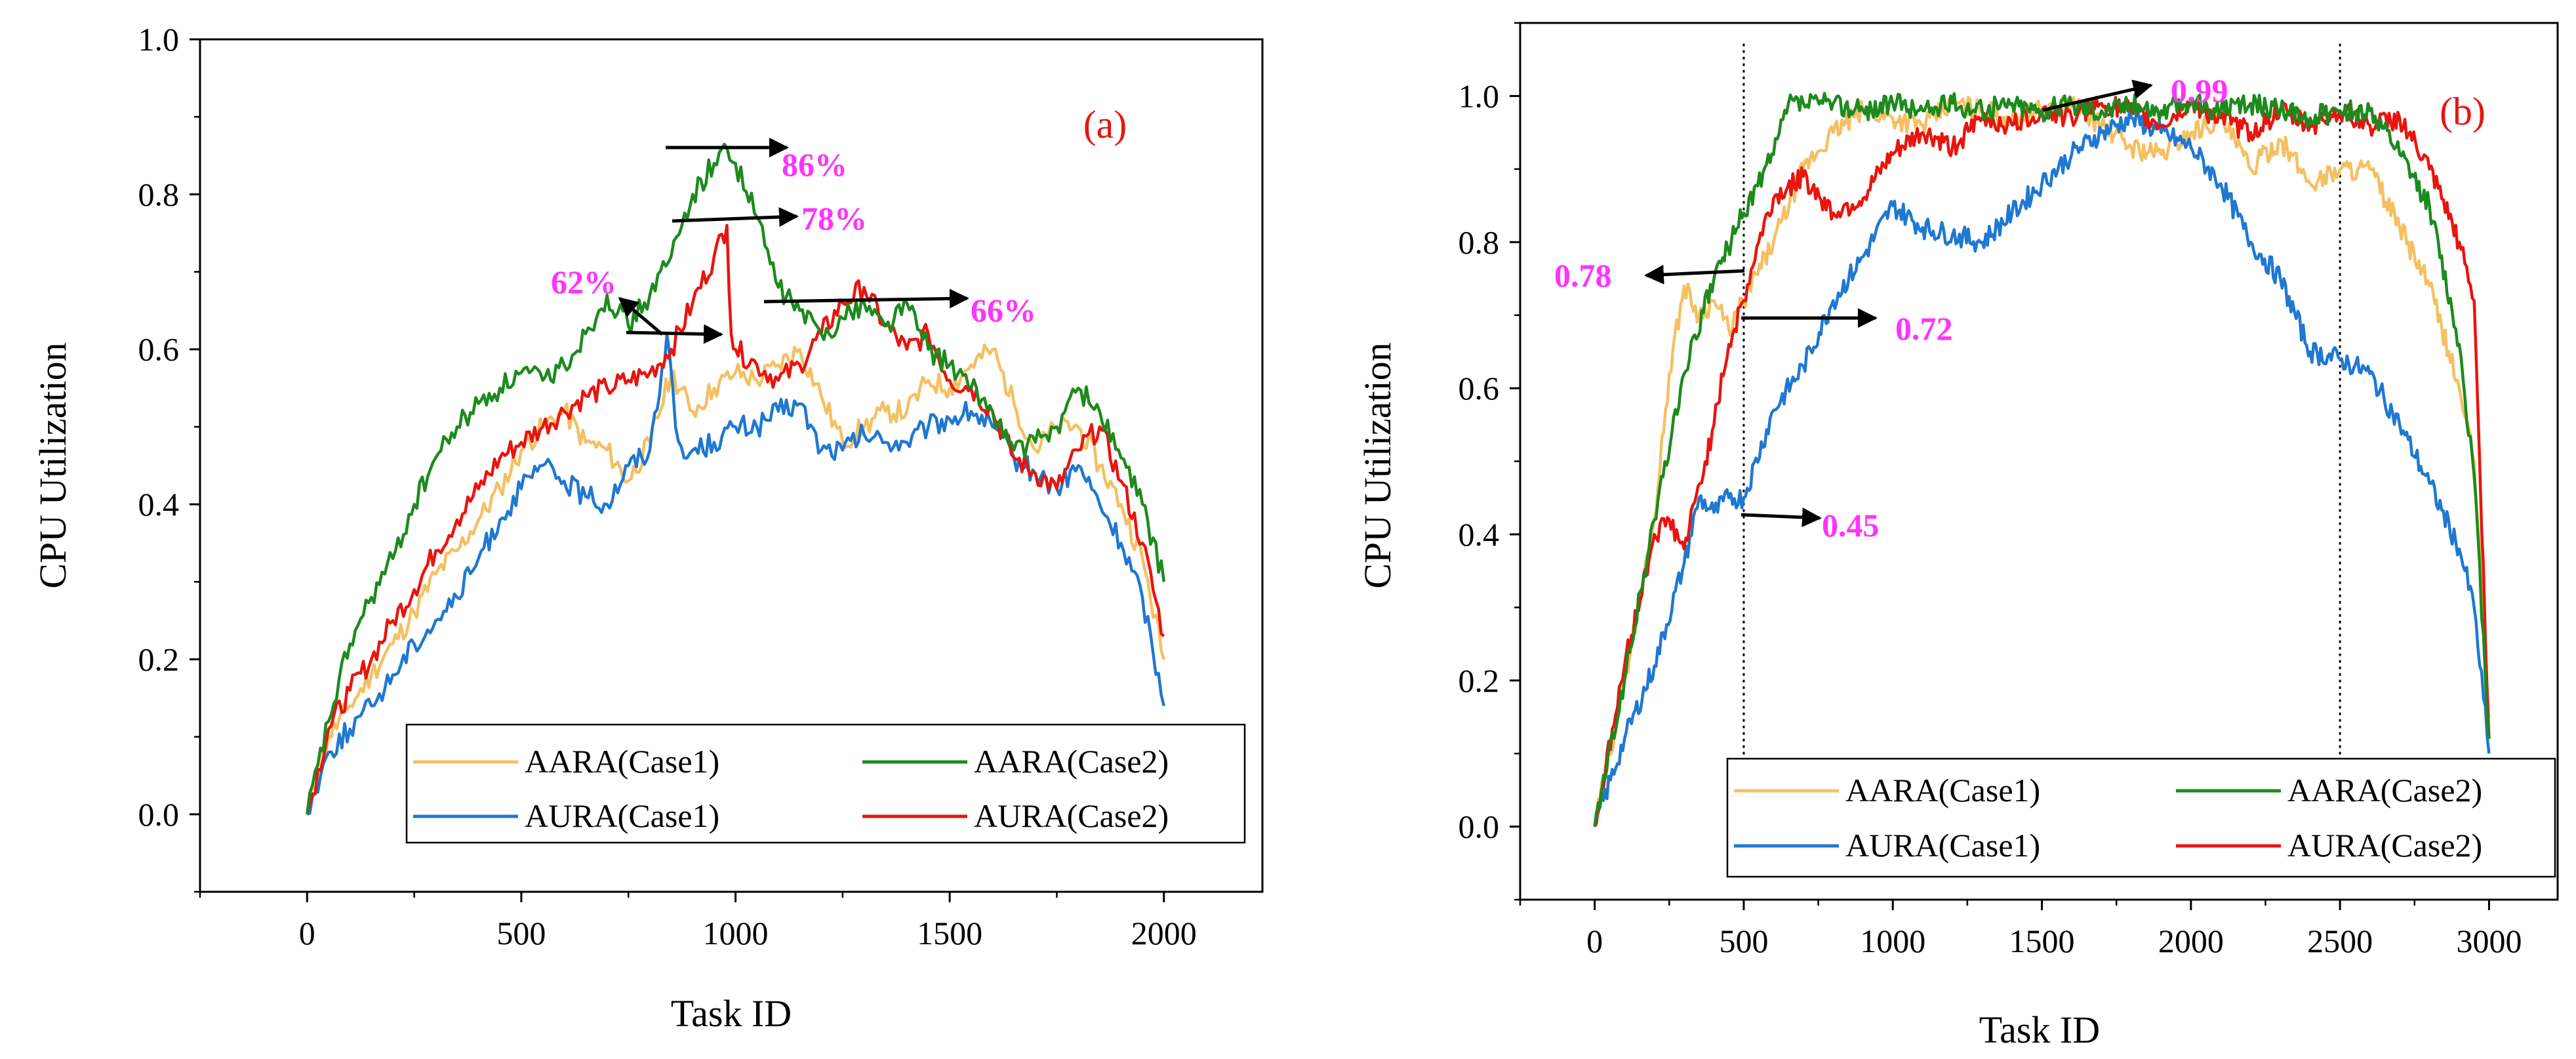  Describe the element at coordinates (1851, 525) in the screenshot. I see `annotation-label: 0.45` at that location.